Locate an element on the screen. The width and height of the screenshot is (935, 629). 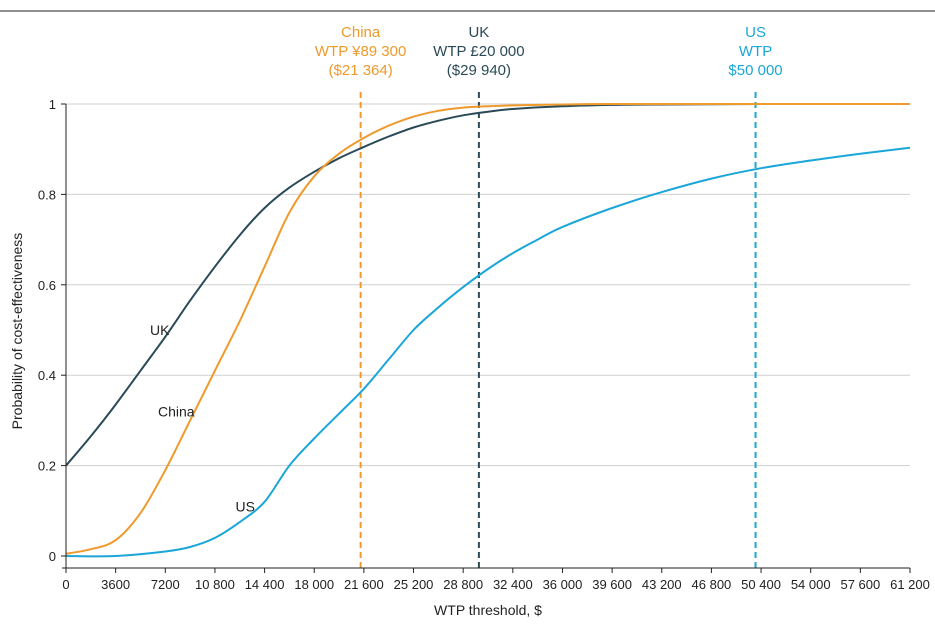
y-tick-label: 0.6 is located at coordinates (47, 285).